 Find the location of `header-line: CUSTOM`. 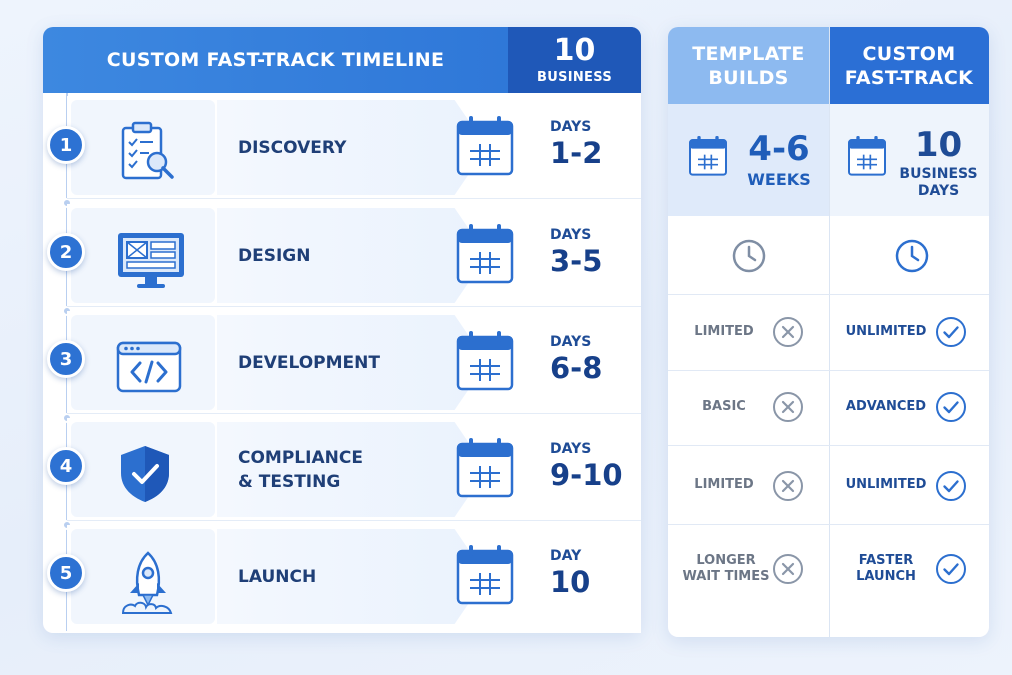

header-line: CUSTOM is located at coordinates (909, 53).